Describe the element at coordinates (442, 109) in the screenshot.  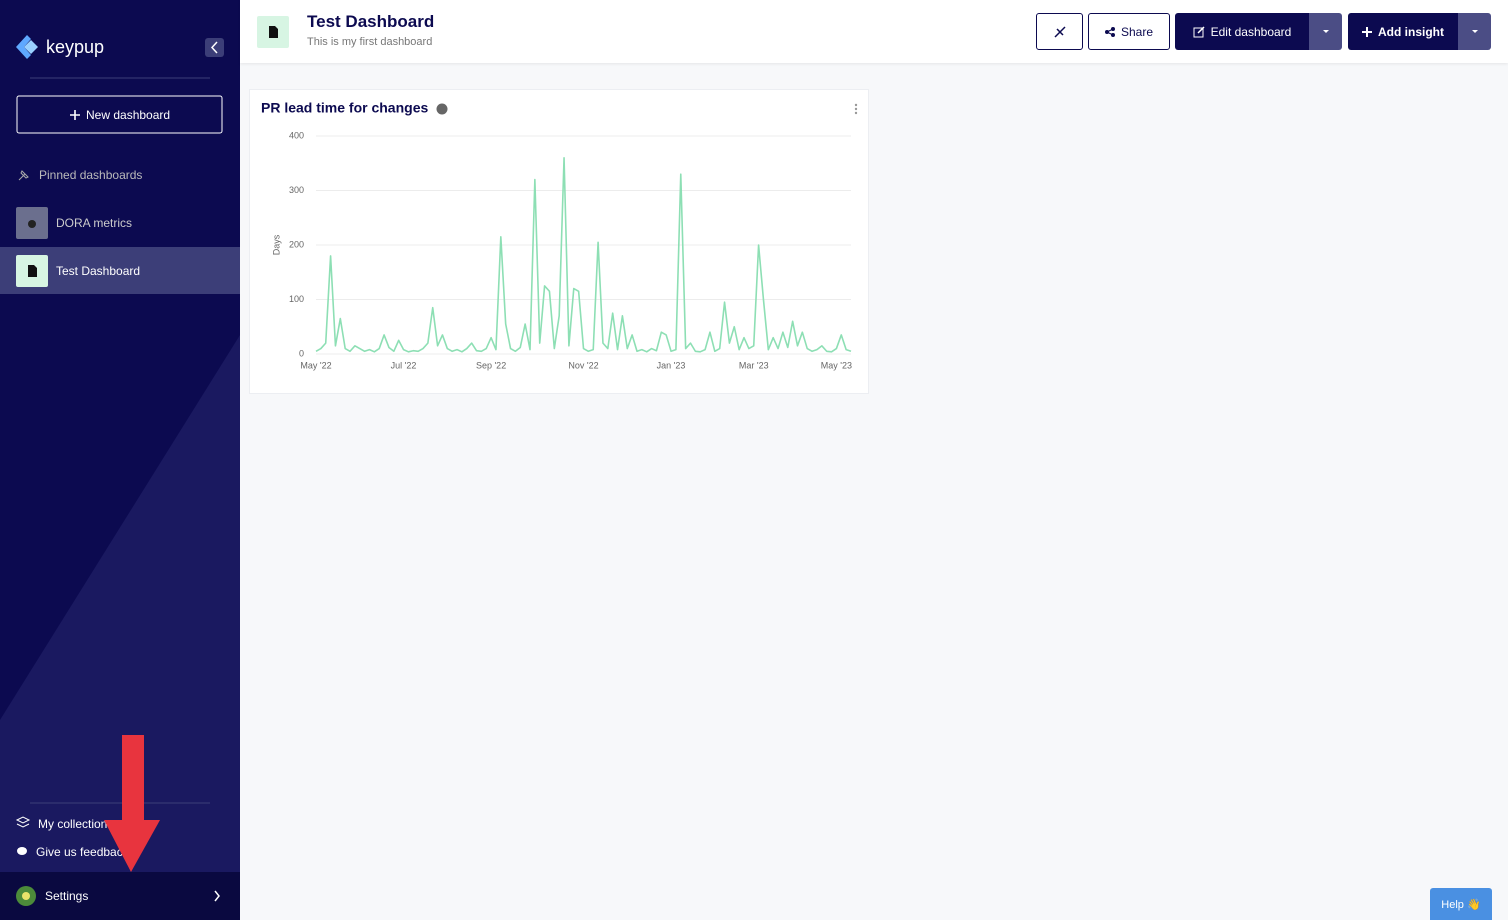
I see `help-icon` at that location.